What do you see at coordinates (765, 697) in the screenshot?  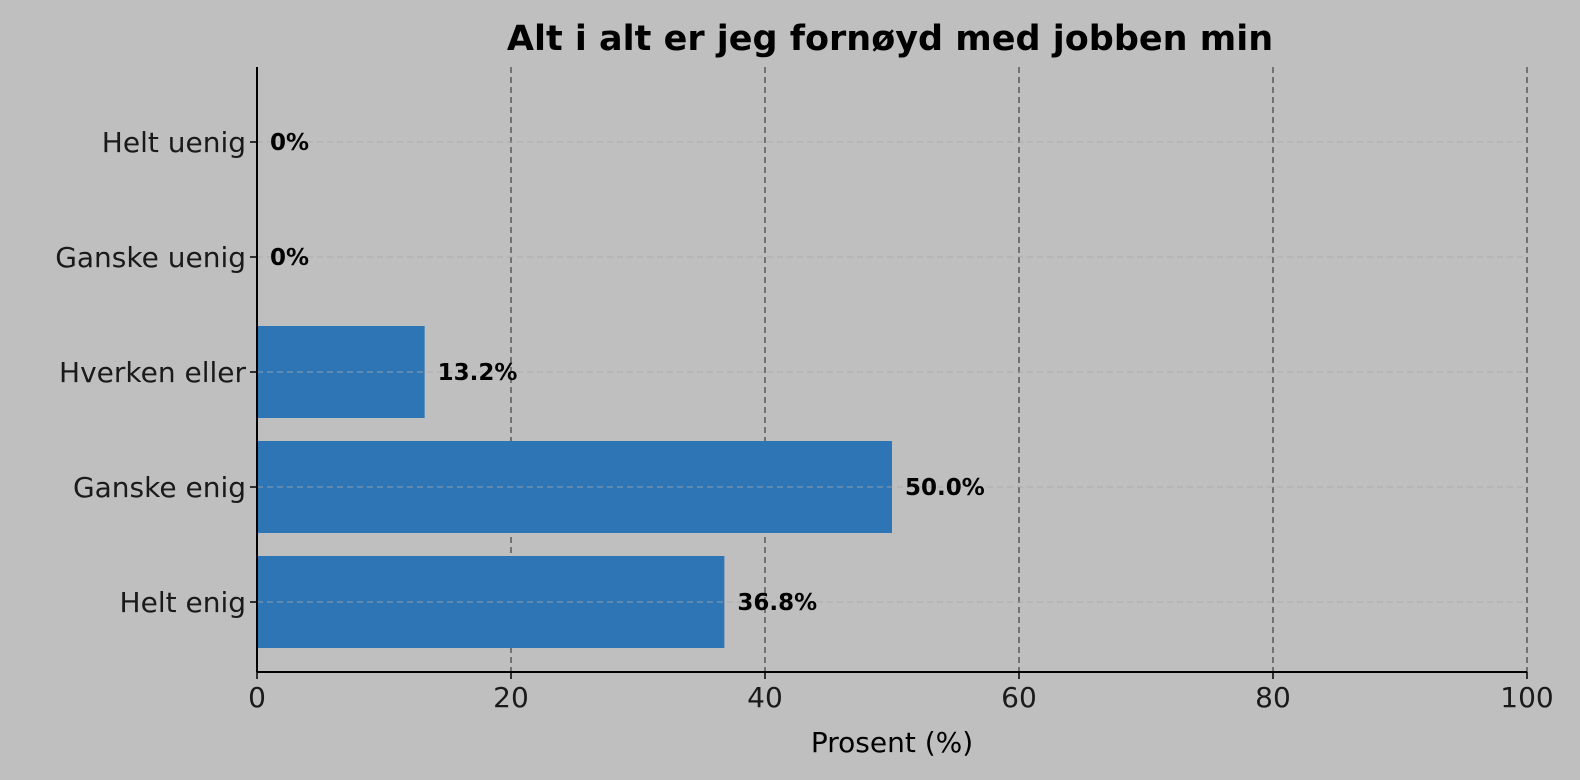 I see `x-tick-label: 40` at bounding box center [765, 697].